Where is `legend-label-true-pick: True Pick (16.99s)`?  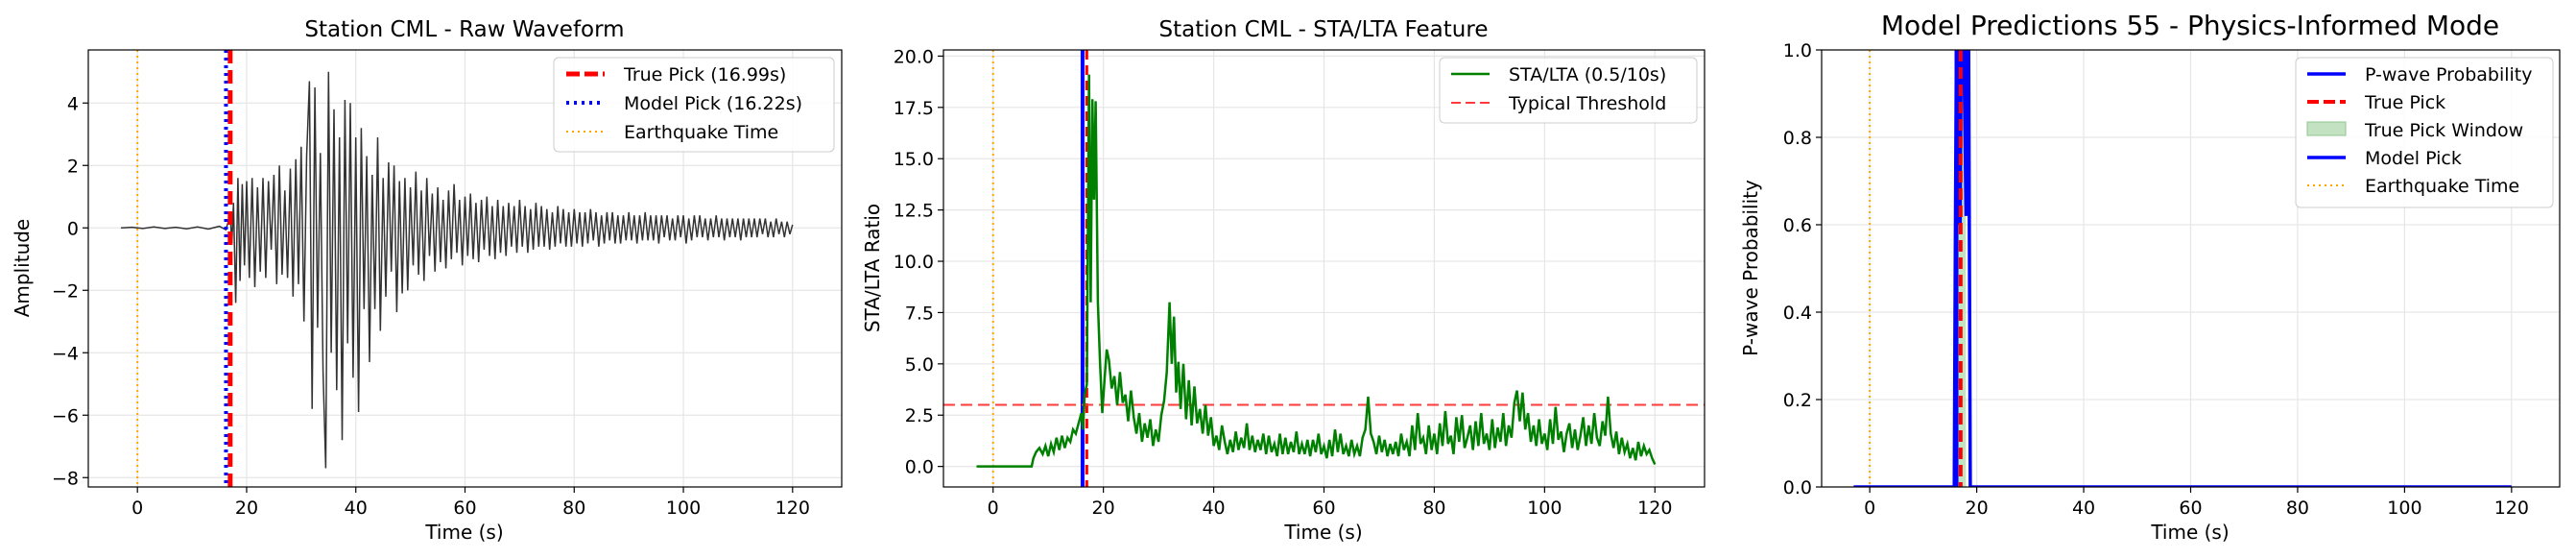
legend-label-true-pick: True Pick (16.99s) is located at coordinates (704, 74).